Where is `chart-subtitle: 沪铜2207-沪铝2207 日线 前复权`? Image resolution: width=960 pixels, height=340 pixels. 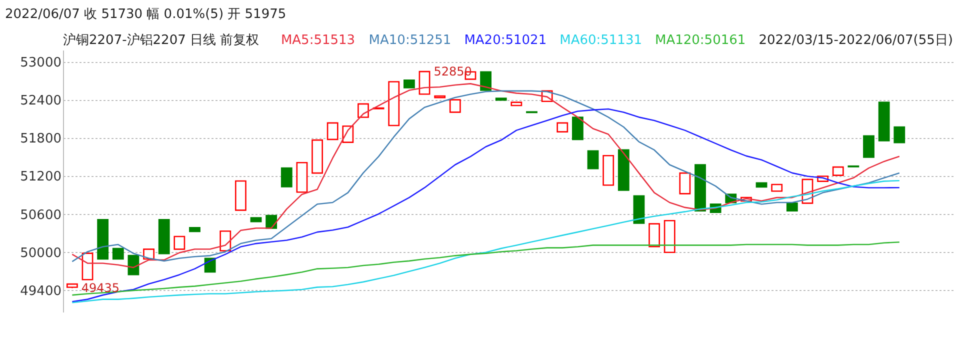
chart-subtitle: 沪铜2207-沪铝2207 日线 前复权 is located at coordinates (161, 40).